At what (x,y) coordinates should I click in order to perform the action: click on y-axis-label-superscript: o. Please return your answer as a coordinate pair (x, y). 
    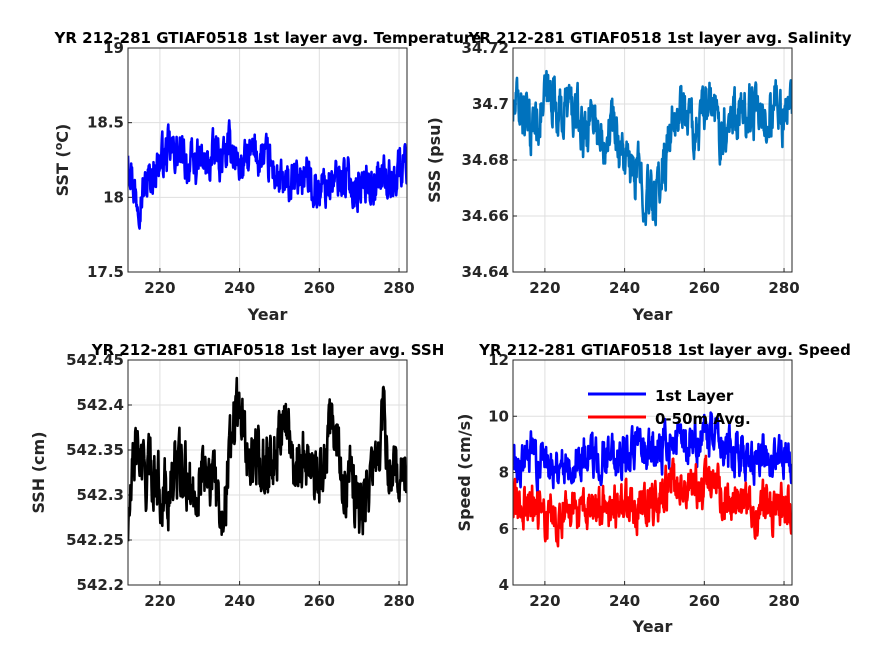
    Looking at the image, I should click on (58, 146).